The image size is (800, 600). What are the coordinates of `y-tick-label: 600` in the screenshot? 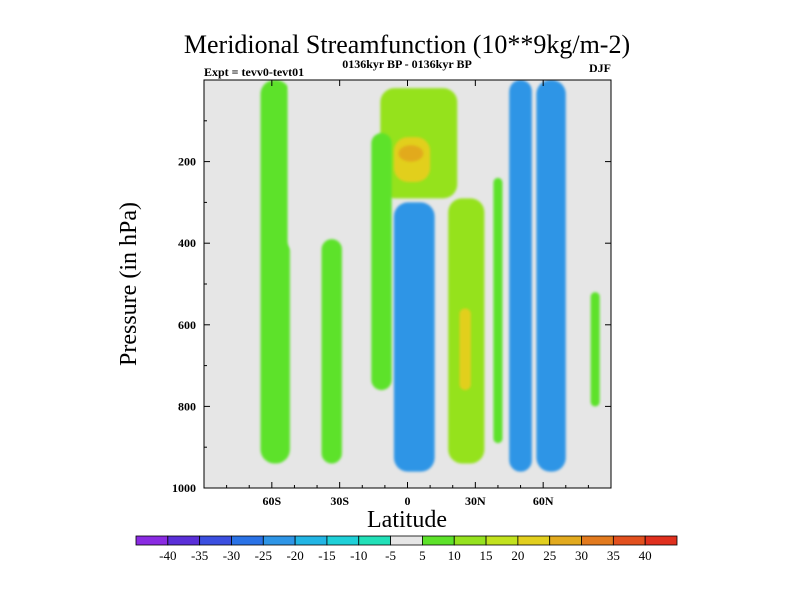 It's located at (187, 325).